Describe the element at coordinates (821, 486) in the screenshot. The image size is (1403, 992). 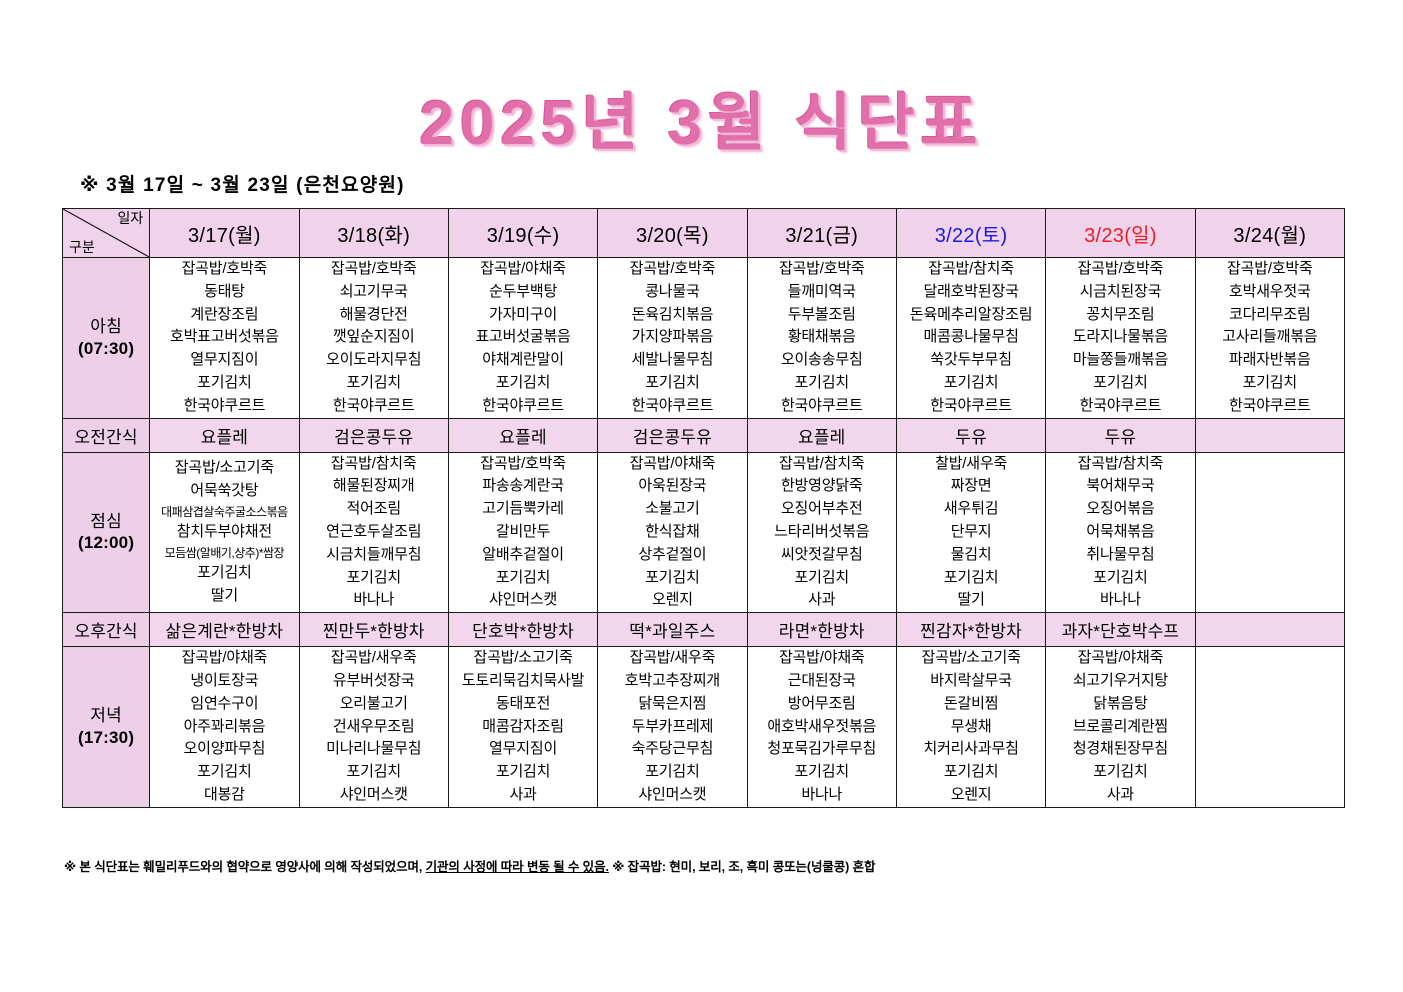
I see `dish-item: 한방영양닭죽` at that location.